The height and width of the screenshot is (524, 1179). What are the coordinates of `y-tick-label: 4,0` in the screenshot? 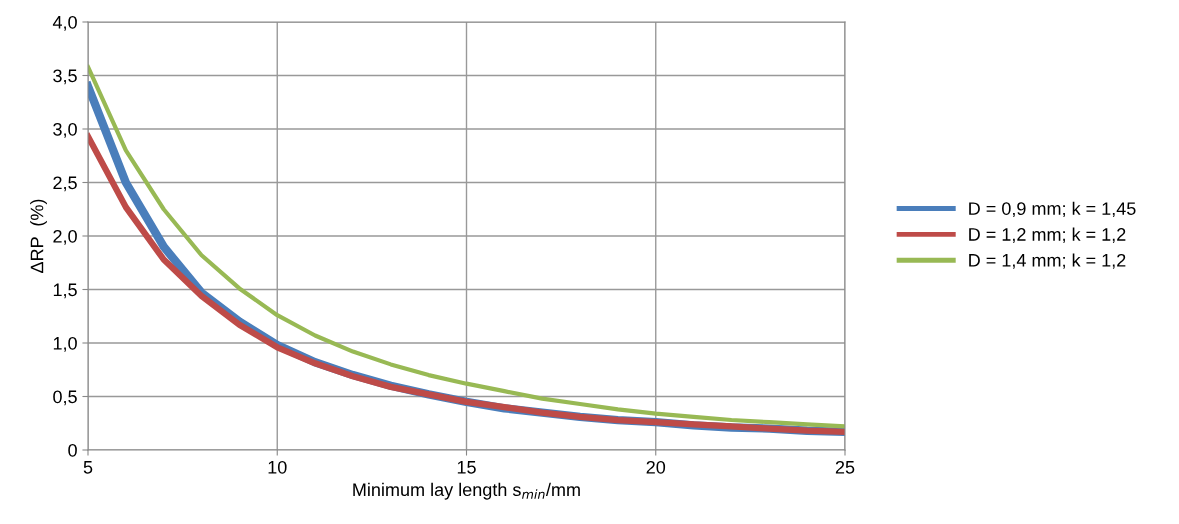 It's located at (64, 23).